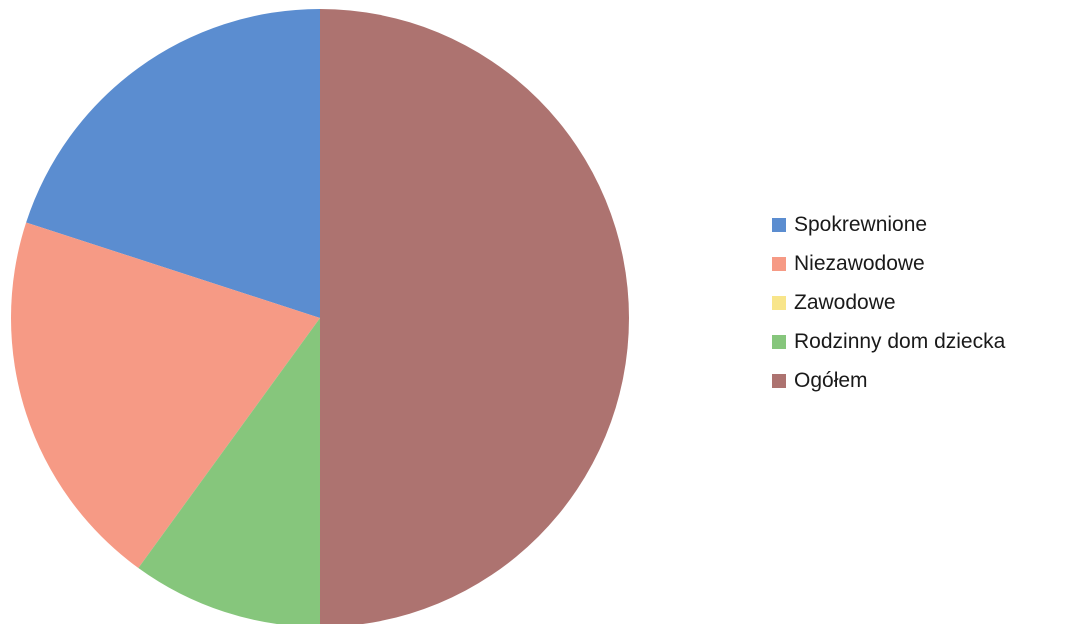 The height and width of the screenshot is (624, 1067). I want to click on legend-item-zawodowe: Zawodowe, so click(888, 302).